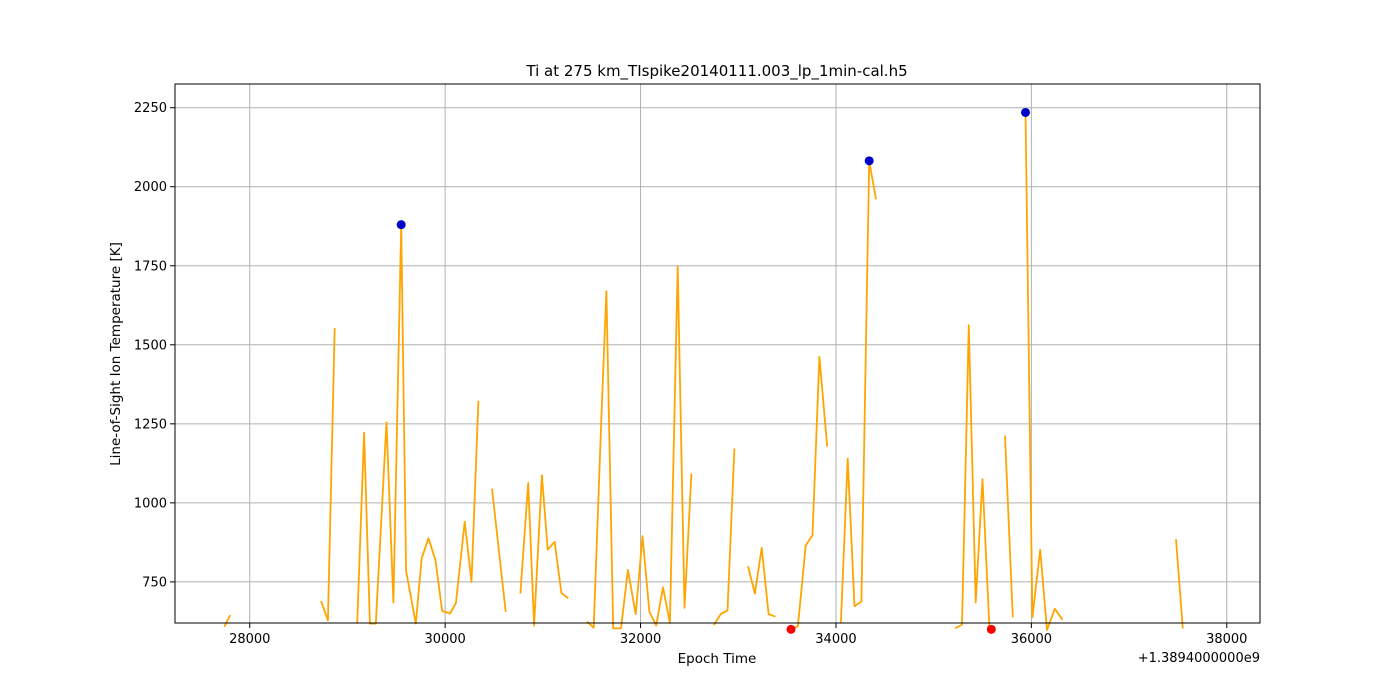 The height and width of the screenshot is (700, 1400). What do you see at coordinates (1031, 639) in the screenshot?
I see `x-tick-label: 36000` at bounding box center [1031, 639].